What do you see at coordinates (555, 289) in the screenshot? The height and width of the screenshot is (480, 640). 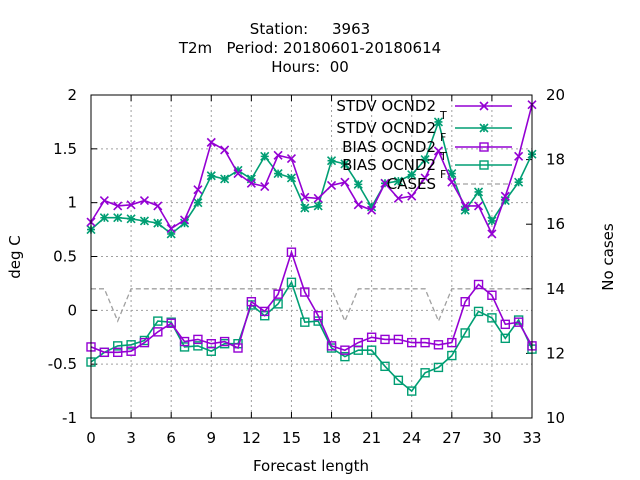 I see `y2-tick-label: 14` at bounding box center [555, 289].